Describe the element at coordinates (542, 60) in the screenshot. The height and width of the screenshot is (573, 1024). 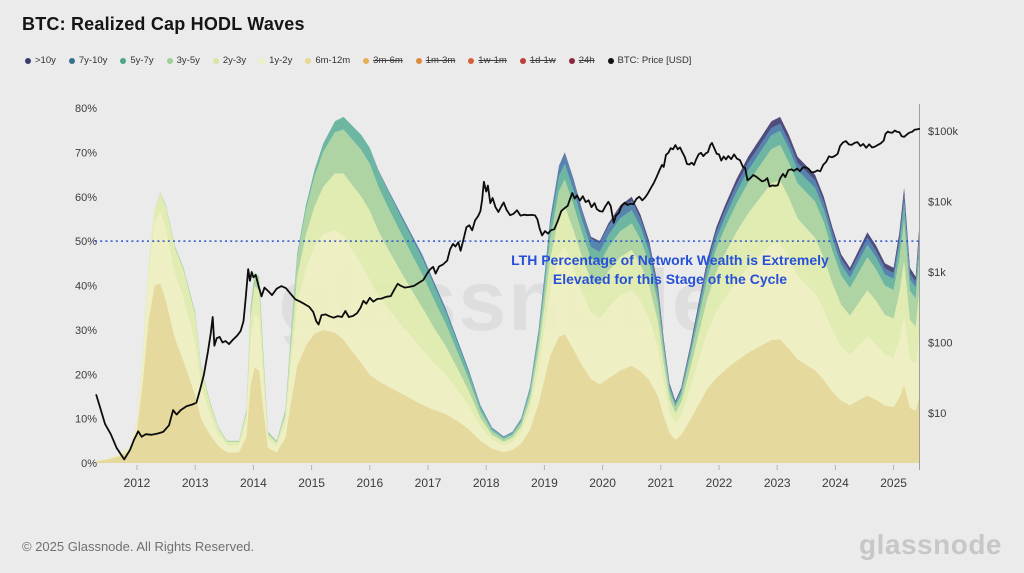
I see `legend-label: 1d-1w` at that location.